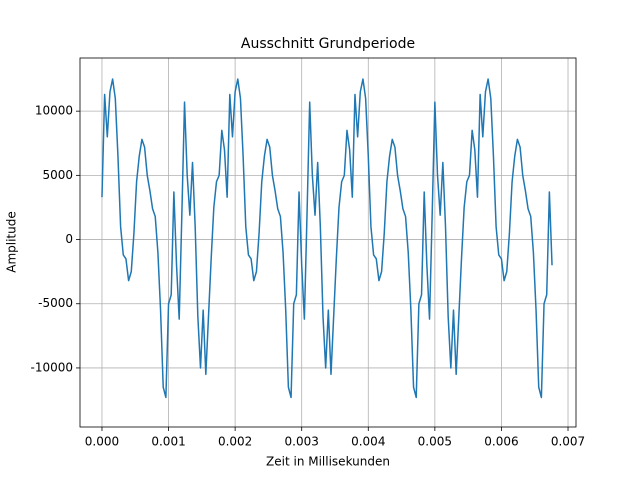 This screenshot has width=640, height=480. What do you see at coordinates (12, 242) in the screenshot?
I see `y-axis-label: Amplitude` at bounding box center [12, 242].